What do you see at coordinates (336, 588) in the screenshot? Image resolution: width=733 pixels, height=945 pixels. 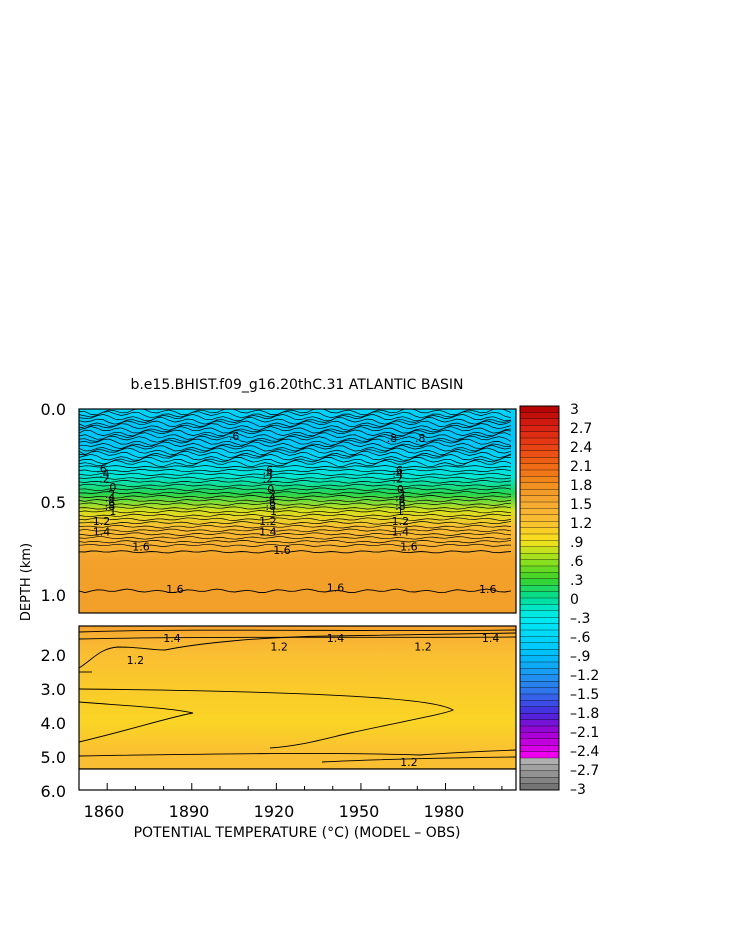 I see `contour-label: 1.6` at bounding box center [336, 588].